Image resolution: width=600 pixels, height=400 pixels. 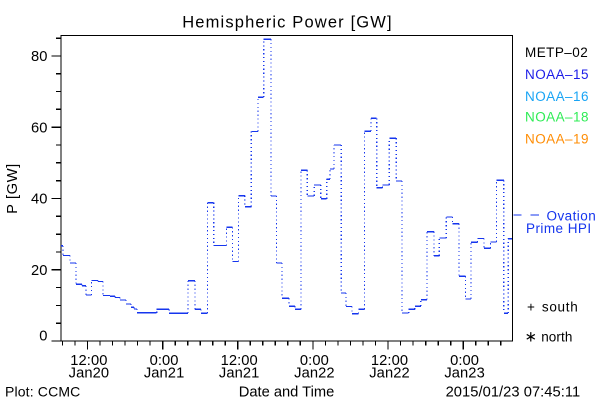 I want to click on svg-text: Jan23, so click(x=464, y=374).